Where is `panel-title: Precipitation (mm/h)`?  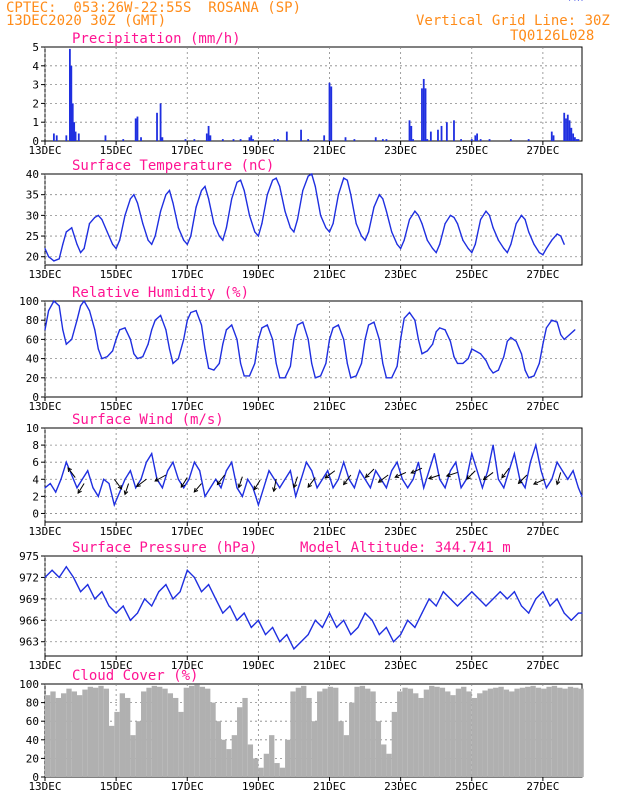 panel-title: Precipitation (mm/h) is located at coordinates (156, 39).